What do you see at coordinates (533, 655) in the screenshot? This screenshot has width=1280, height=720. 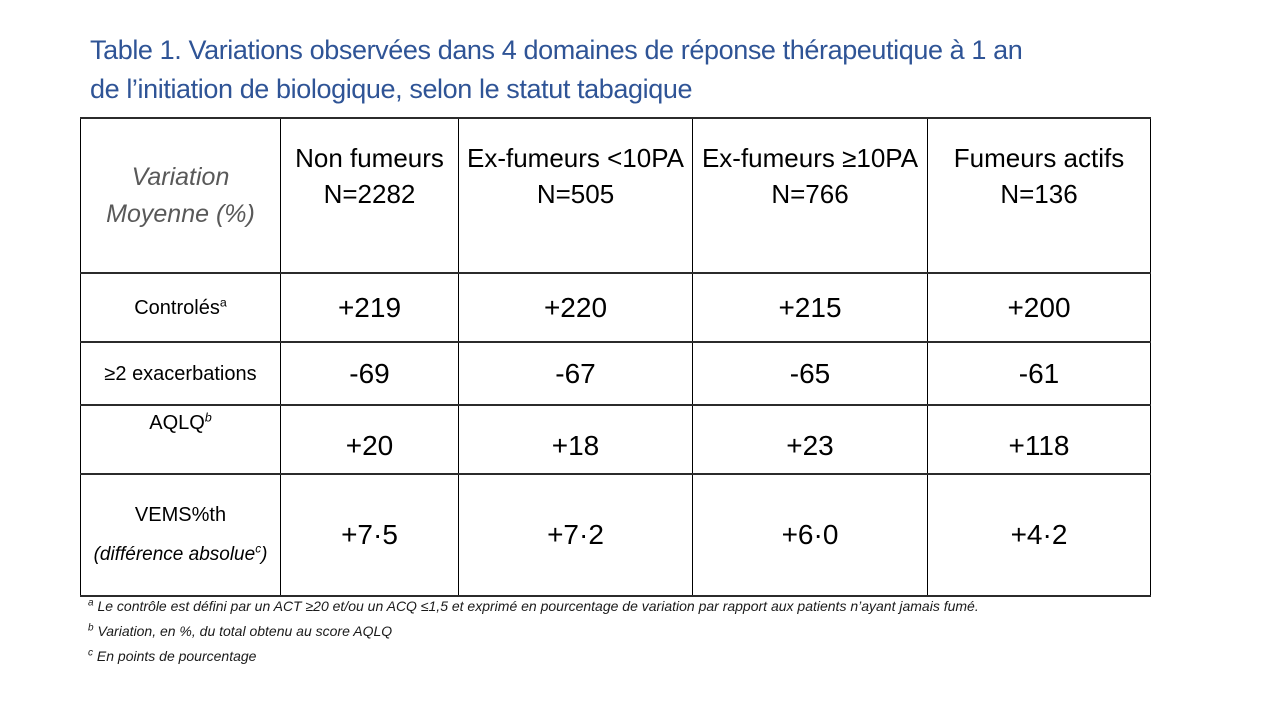 I see `footnote-c: c En points de pourcentage` at bounding box center [533, 655].